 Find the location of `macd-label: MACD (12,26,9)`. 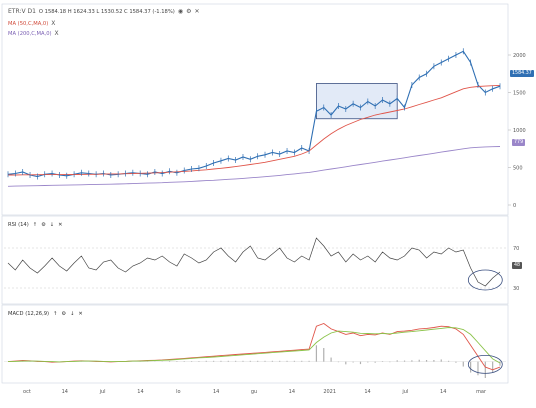

macd-label: MACD (12,26,9) is located at coordinates (29, 314).